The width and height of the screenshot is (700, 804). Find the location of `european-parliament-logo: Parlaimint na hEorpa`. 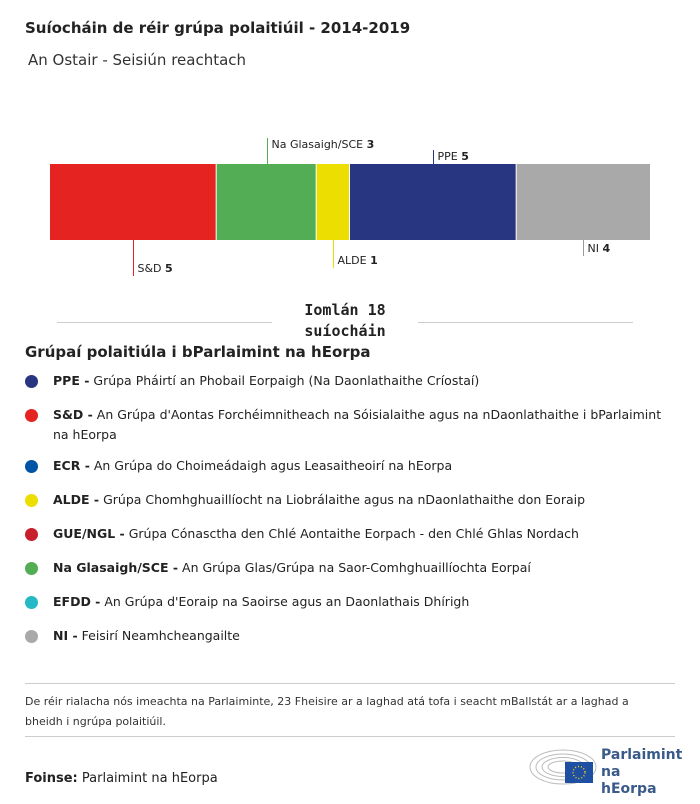

european-parliament-logo: Parlaimint na hEorpa is located at coordinates (605, 771).